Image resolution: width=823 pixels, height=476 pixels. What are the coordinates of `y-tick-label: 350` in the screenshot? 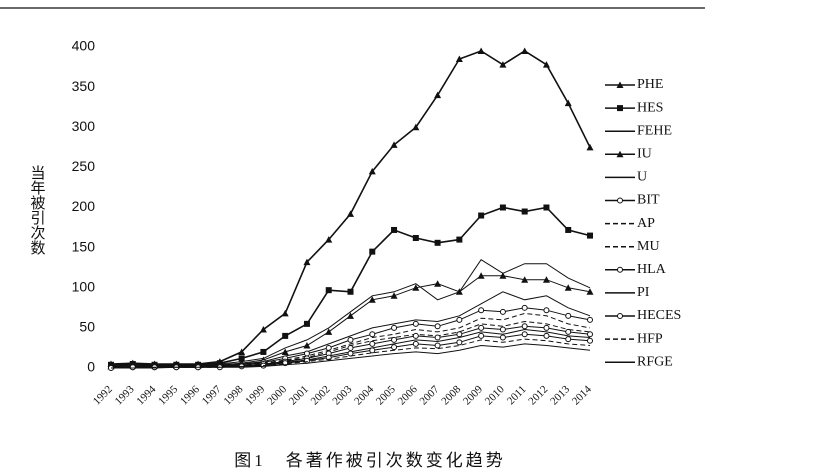 It's located at (84, 86).